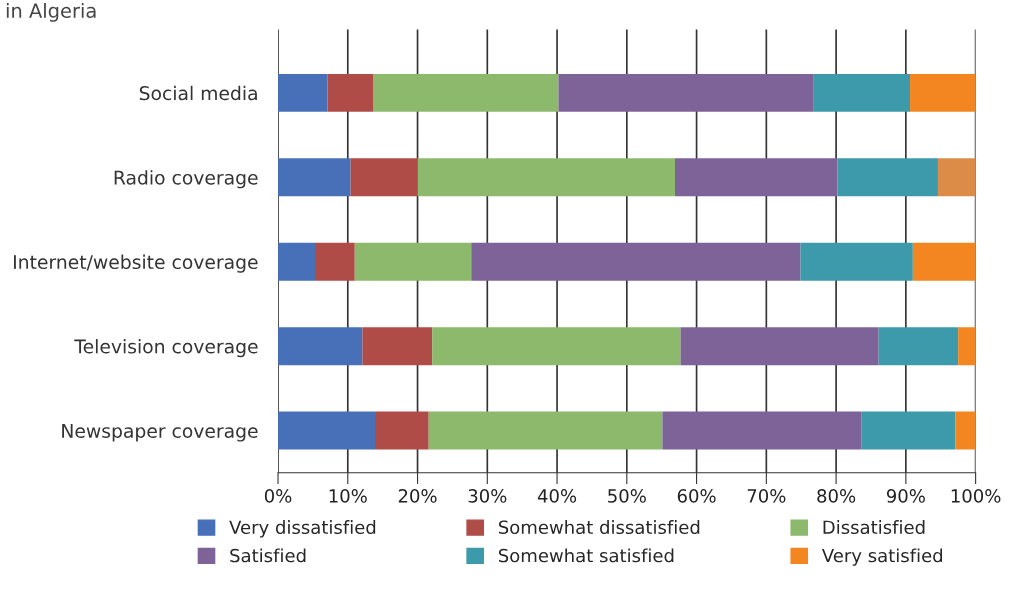 The width and height of the screenshot is (1011, 591). I want to click on x-tick-label: 90%, so click(905, 496).